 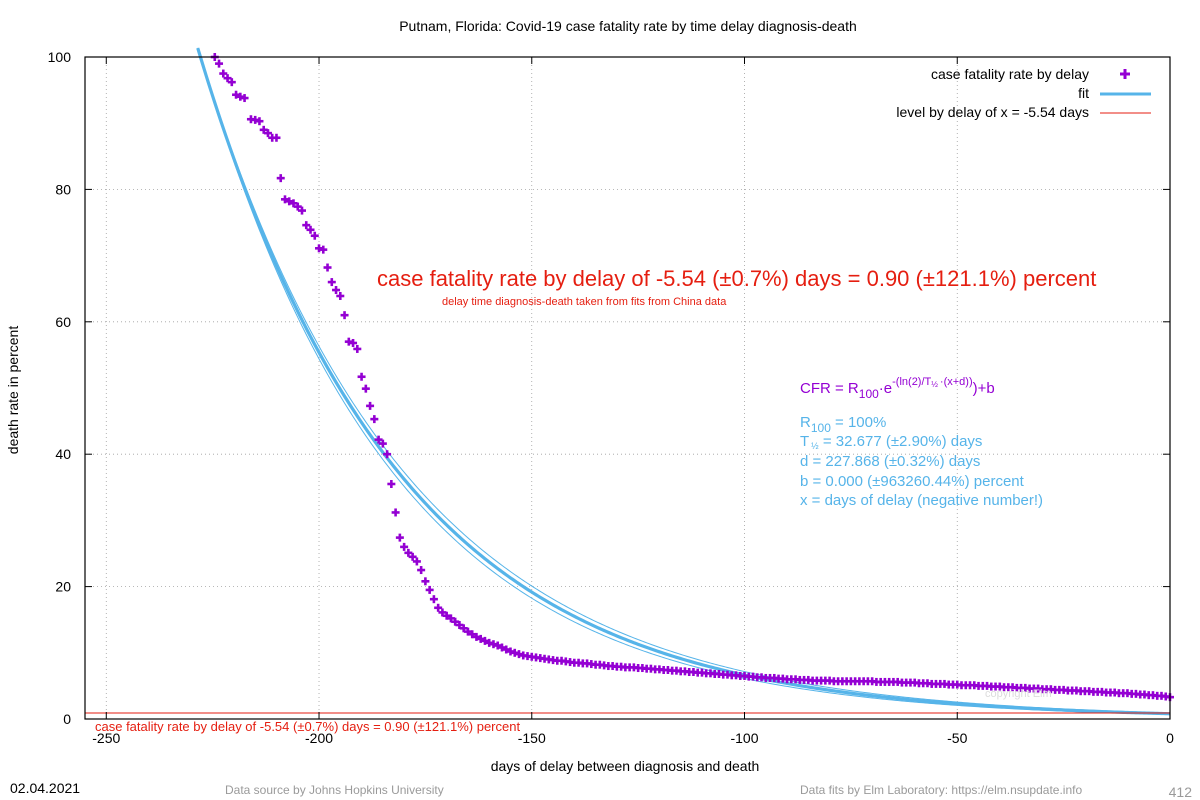 What do you see at coordinates (744, 738) in the screenshot?
I see `x-tick-label: -100` at bounding box center [744, 738].